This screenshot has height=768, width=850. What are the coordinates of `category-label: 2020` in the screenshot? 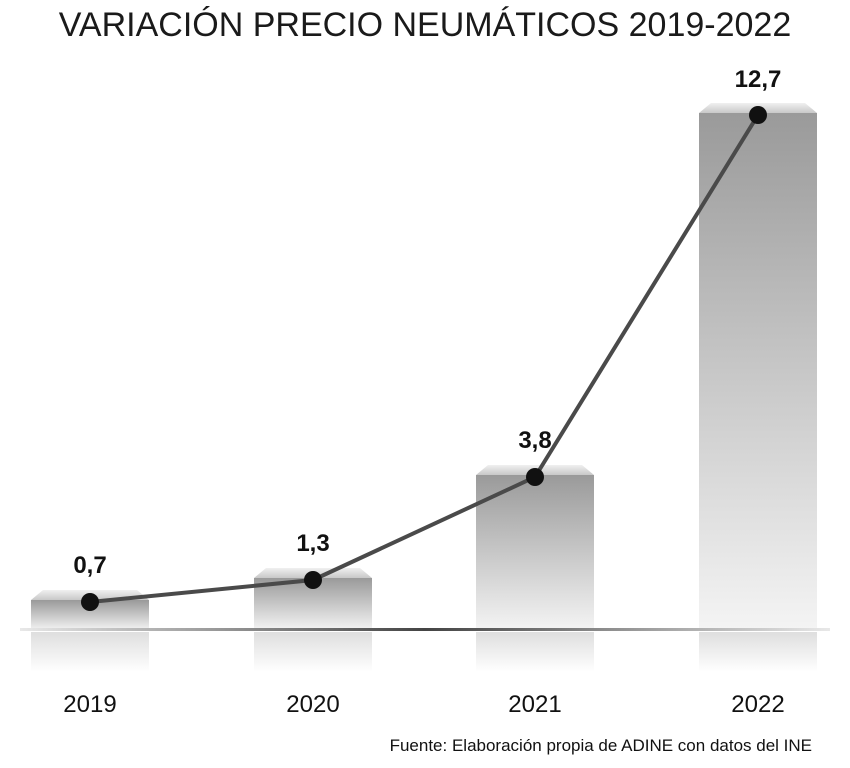 It's located at (312, 704).